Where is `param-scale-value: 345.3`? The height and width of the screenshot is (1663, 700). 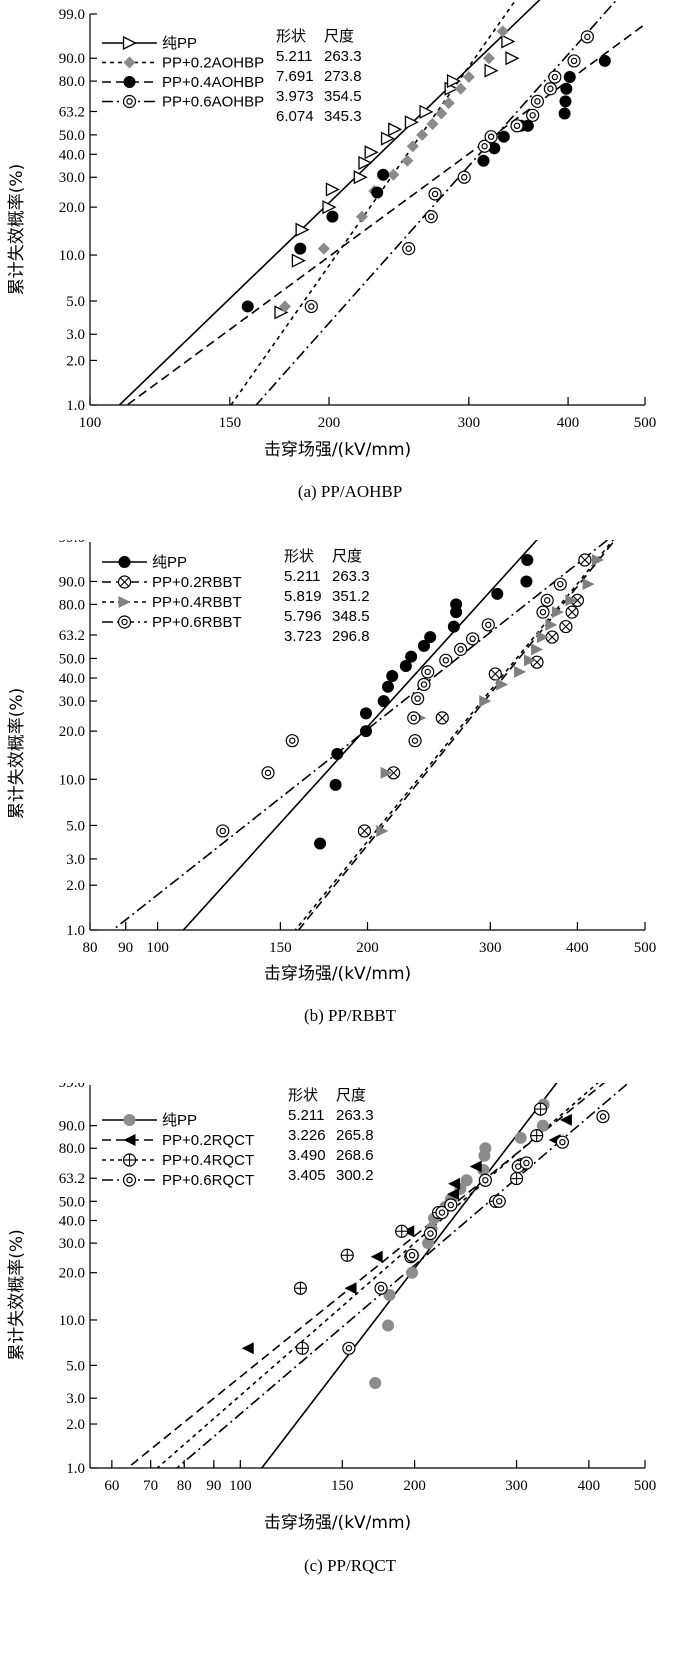
param-scale-value: 345.3 is located at coordinates (343, 116).